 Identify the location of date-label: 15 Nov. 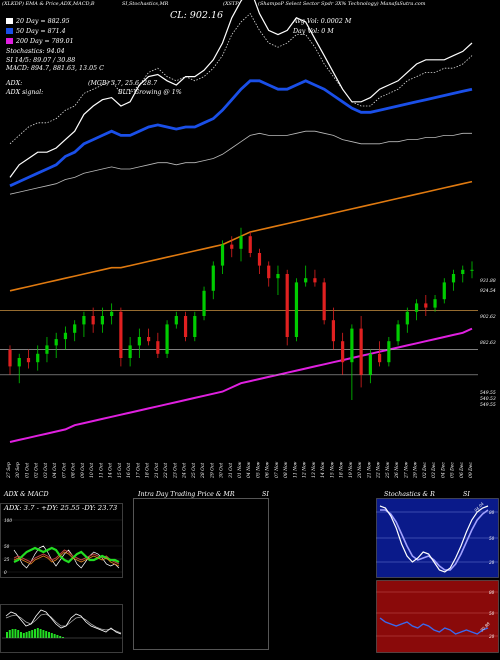
(332, 469).